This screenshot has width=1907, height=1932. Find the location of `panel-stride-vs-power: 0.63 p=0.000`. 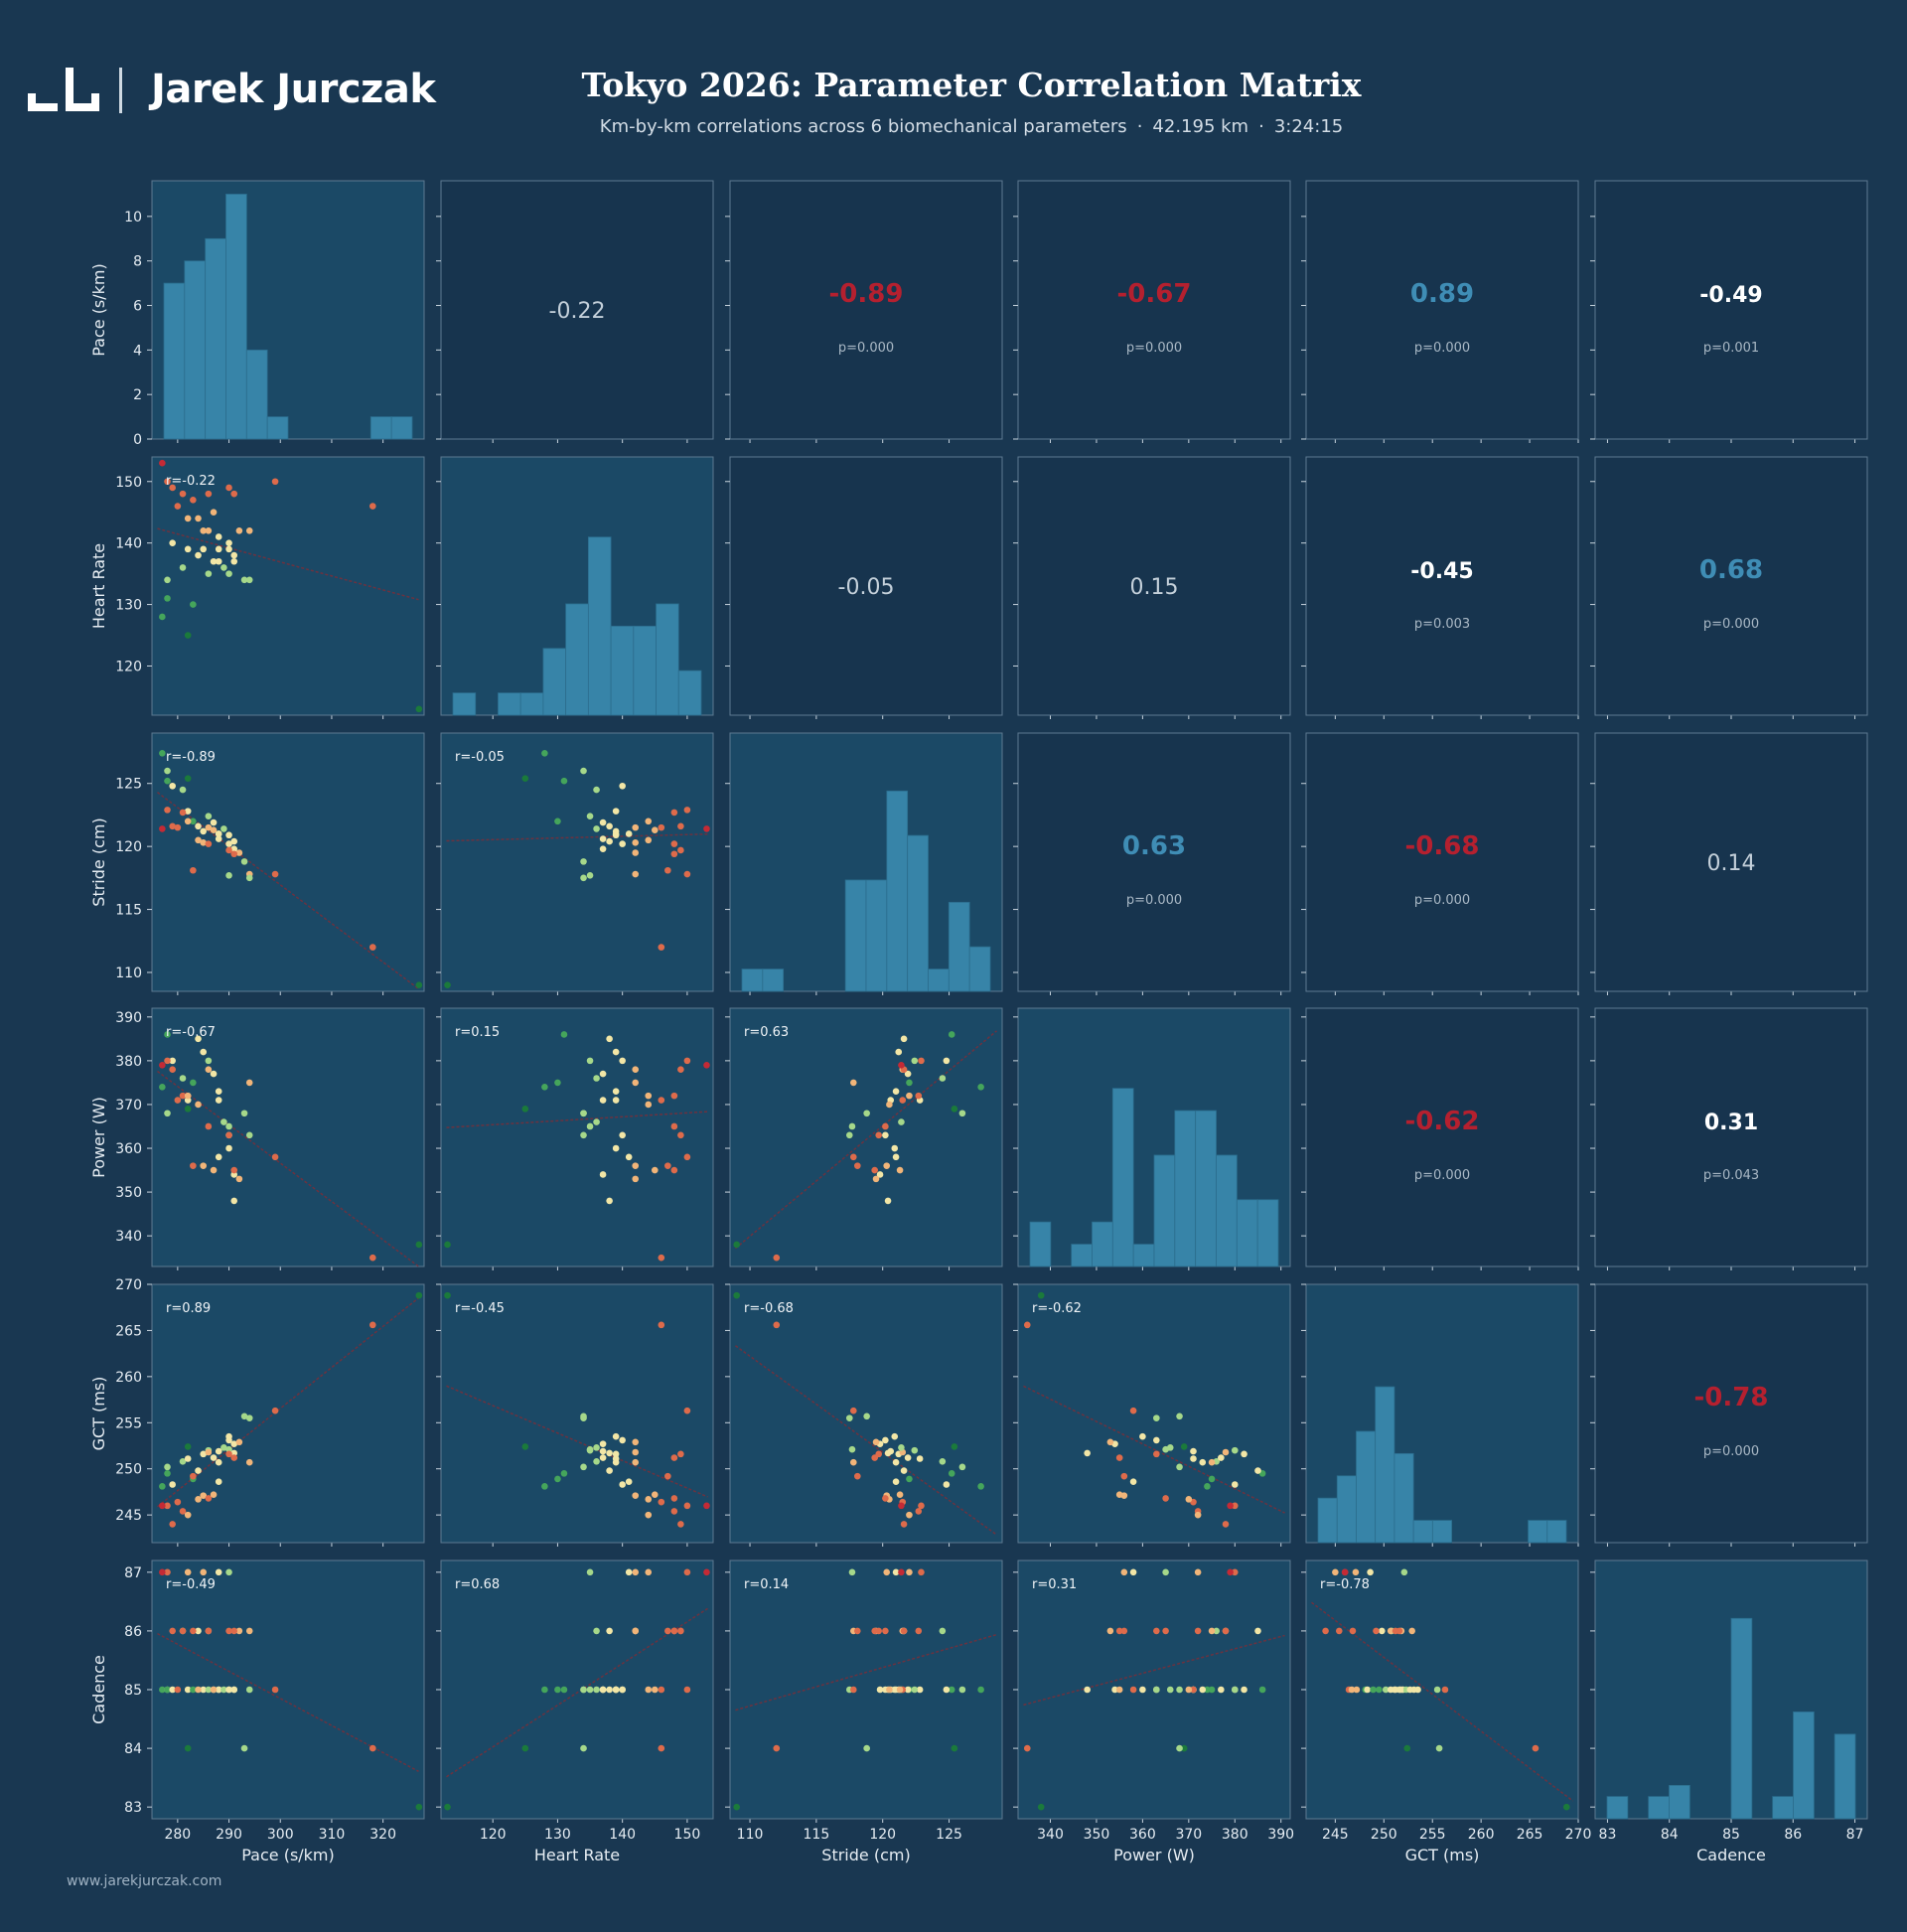

panel-stride-vs-power: 0.63 p=0.000 is located at coordinates (1154, 862).